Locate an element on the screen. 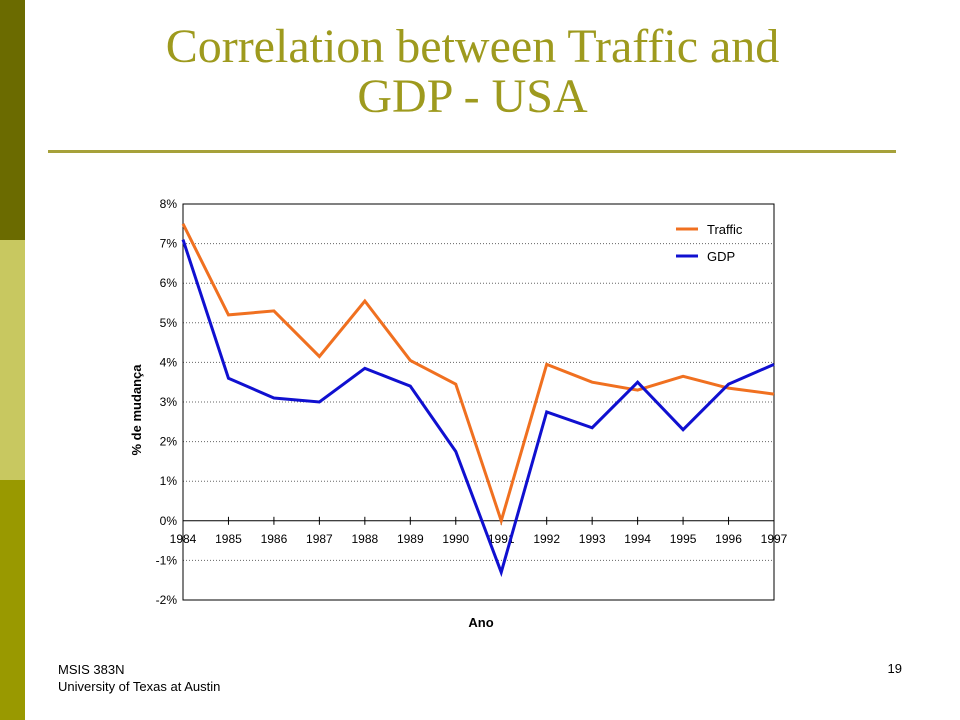 This screenshot has width=960, height=720. x-tick-label: 1992 is located at coordinates (546, 539).